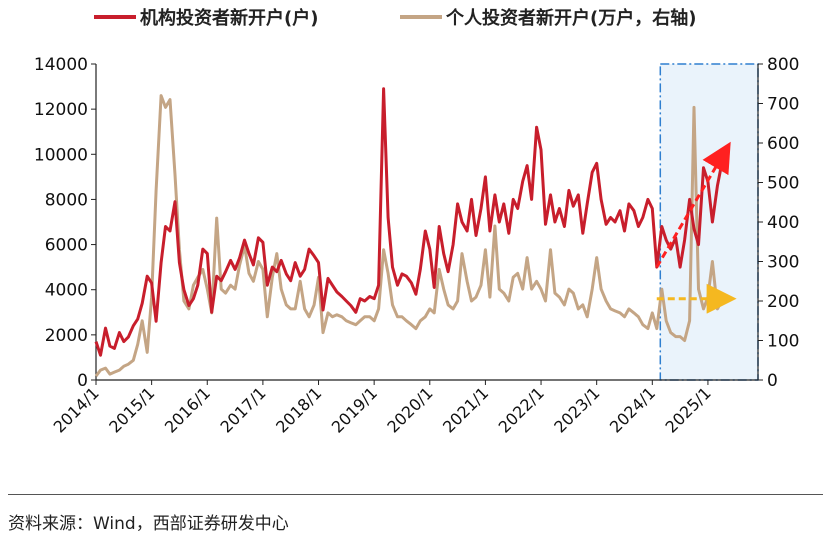  Describe the element at coordinates (395, 18) in the screenshot. I see `legend: 机构投资者新开户(户) 个人投资者新开户(万户，右轴)` at that location.